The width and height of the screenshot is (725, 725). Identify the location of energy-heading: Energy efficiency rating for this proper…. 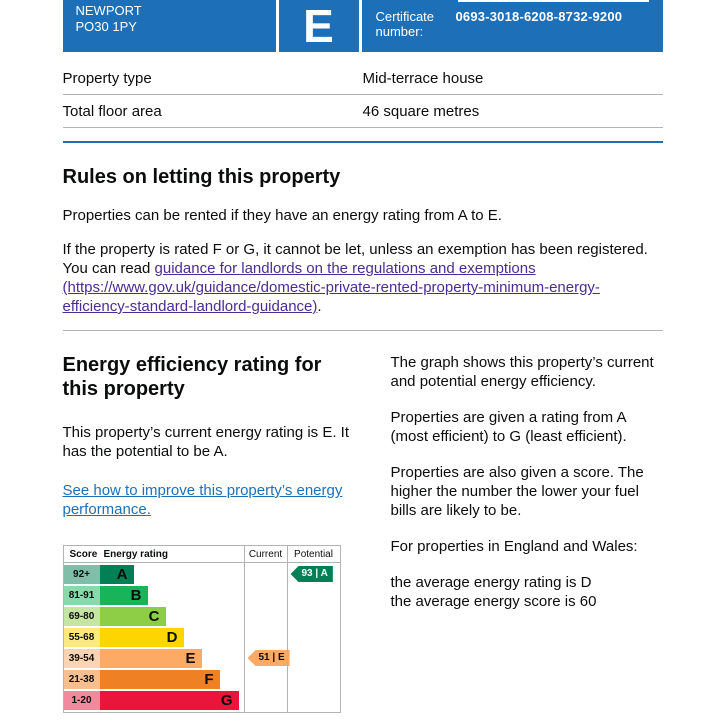
(192, 377).